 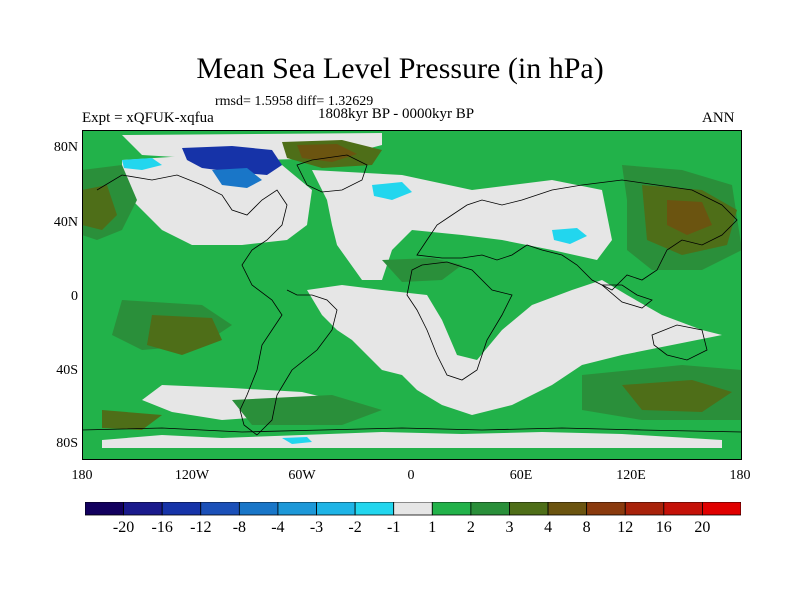 I want to click on lon-label-60e: 60E, so click(x=521, y=475).